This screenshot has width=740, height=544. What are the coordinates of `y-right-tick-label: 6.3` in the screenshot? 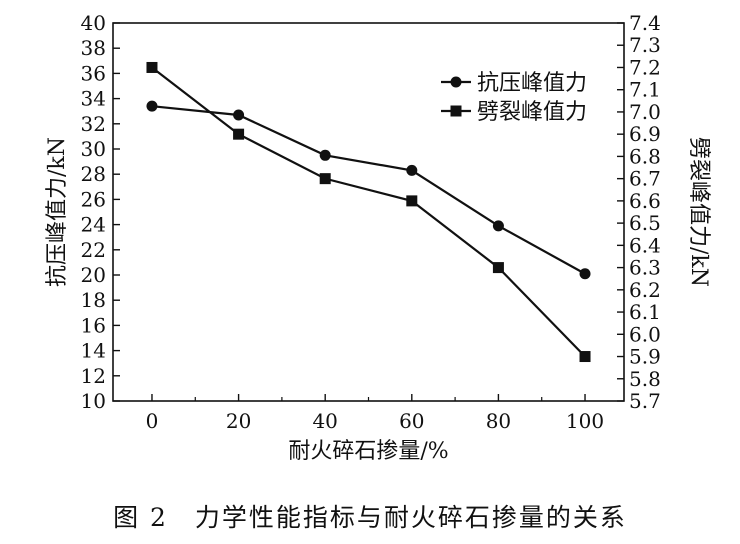 It's located at (645, 268).